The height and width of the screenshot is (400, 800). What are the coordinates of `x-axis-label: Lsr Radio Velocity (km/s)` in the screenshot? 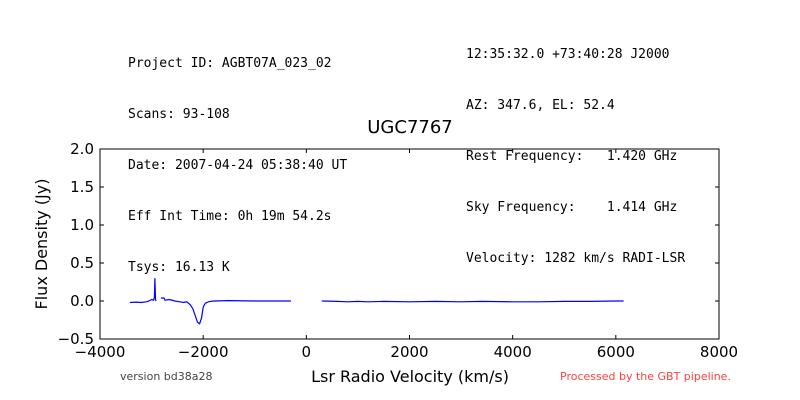 It's located at (410, 376).